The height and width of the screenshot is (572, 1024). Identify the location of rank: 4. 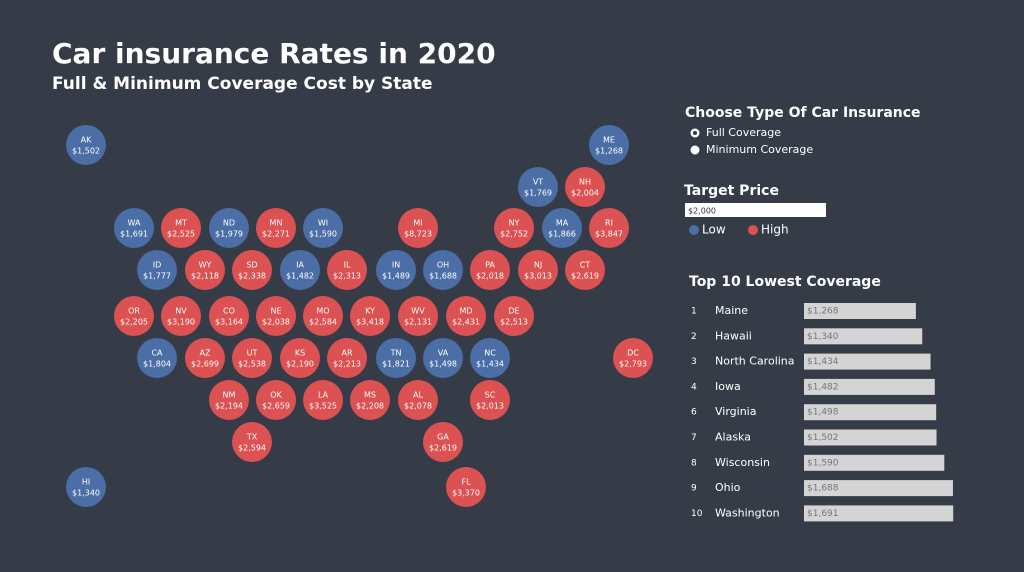
(694, 387).